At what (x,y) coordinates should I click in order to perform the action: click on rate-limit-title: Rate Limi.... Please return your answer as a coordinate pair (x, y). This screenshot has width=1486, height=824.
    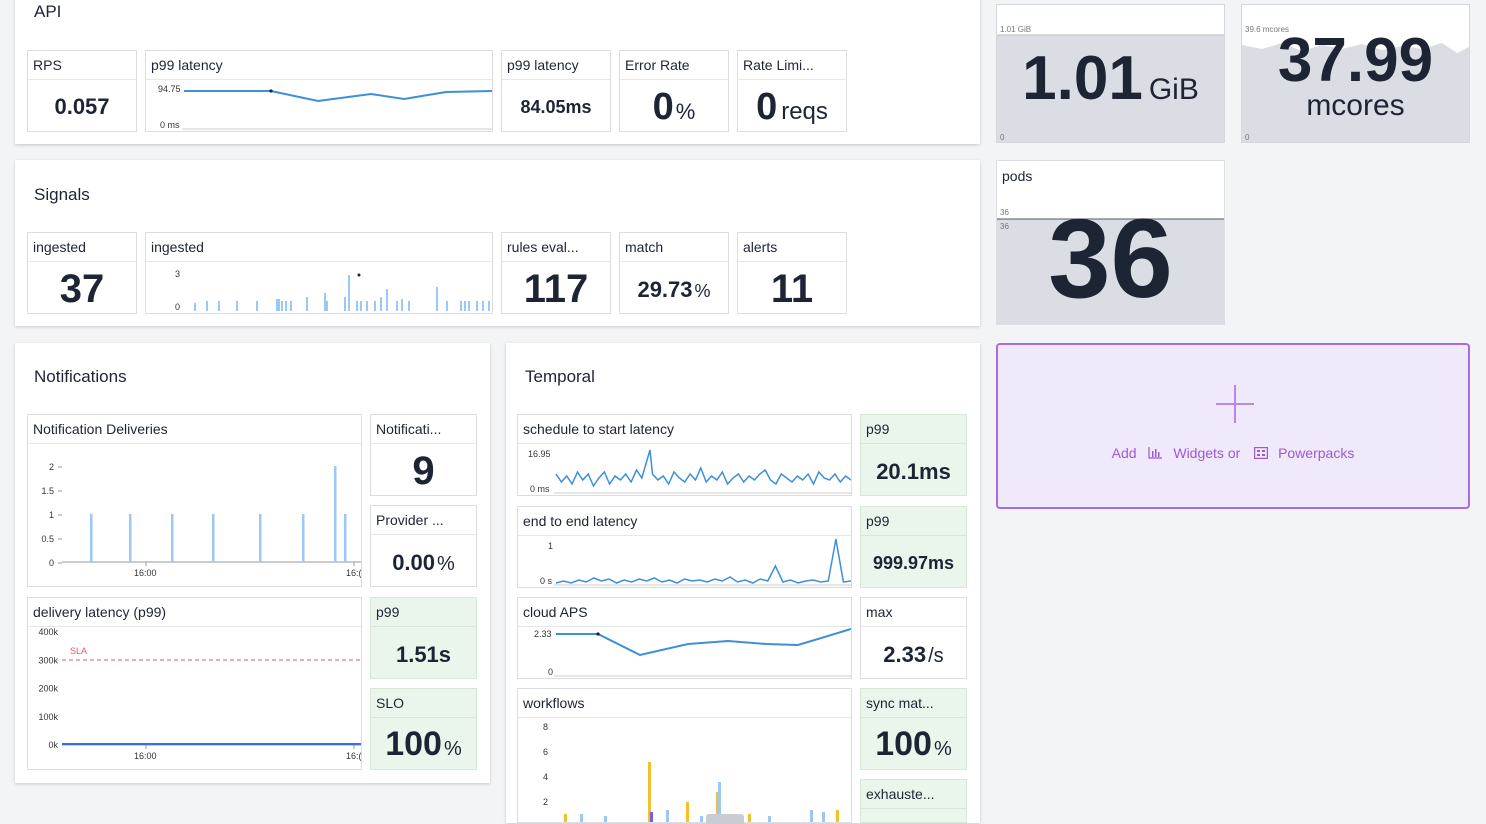
    Looking at the image, I should click on (778, 65).